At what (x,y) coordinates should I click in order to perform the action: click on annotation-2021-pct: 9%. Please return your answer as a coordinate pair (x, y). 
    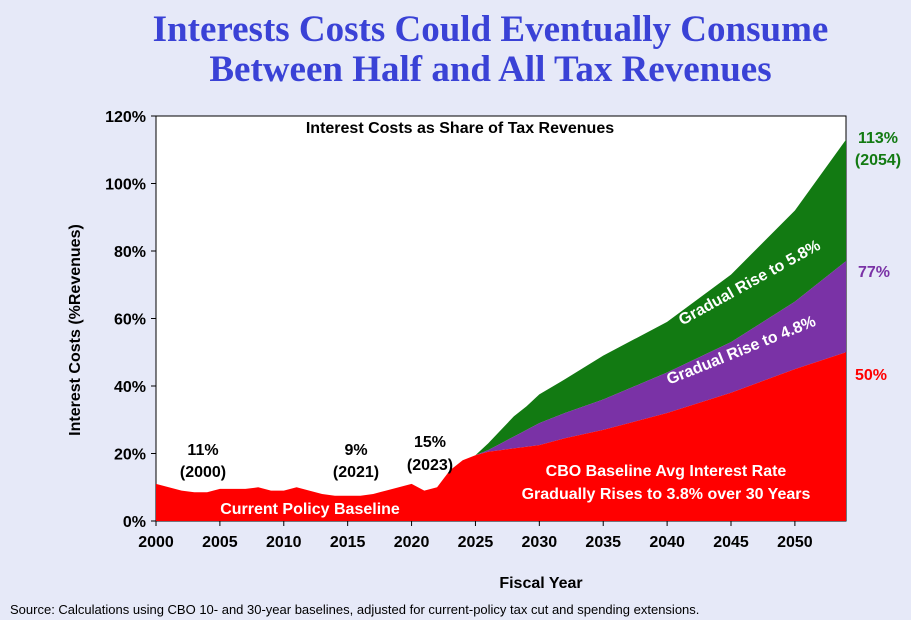
    Looking at the image, I should click on (355, 450).